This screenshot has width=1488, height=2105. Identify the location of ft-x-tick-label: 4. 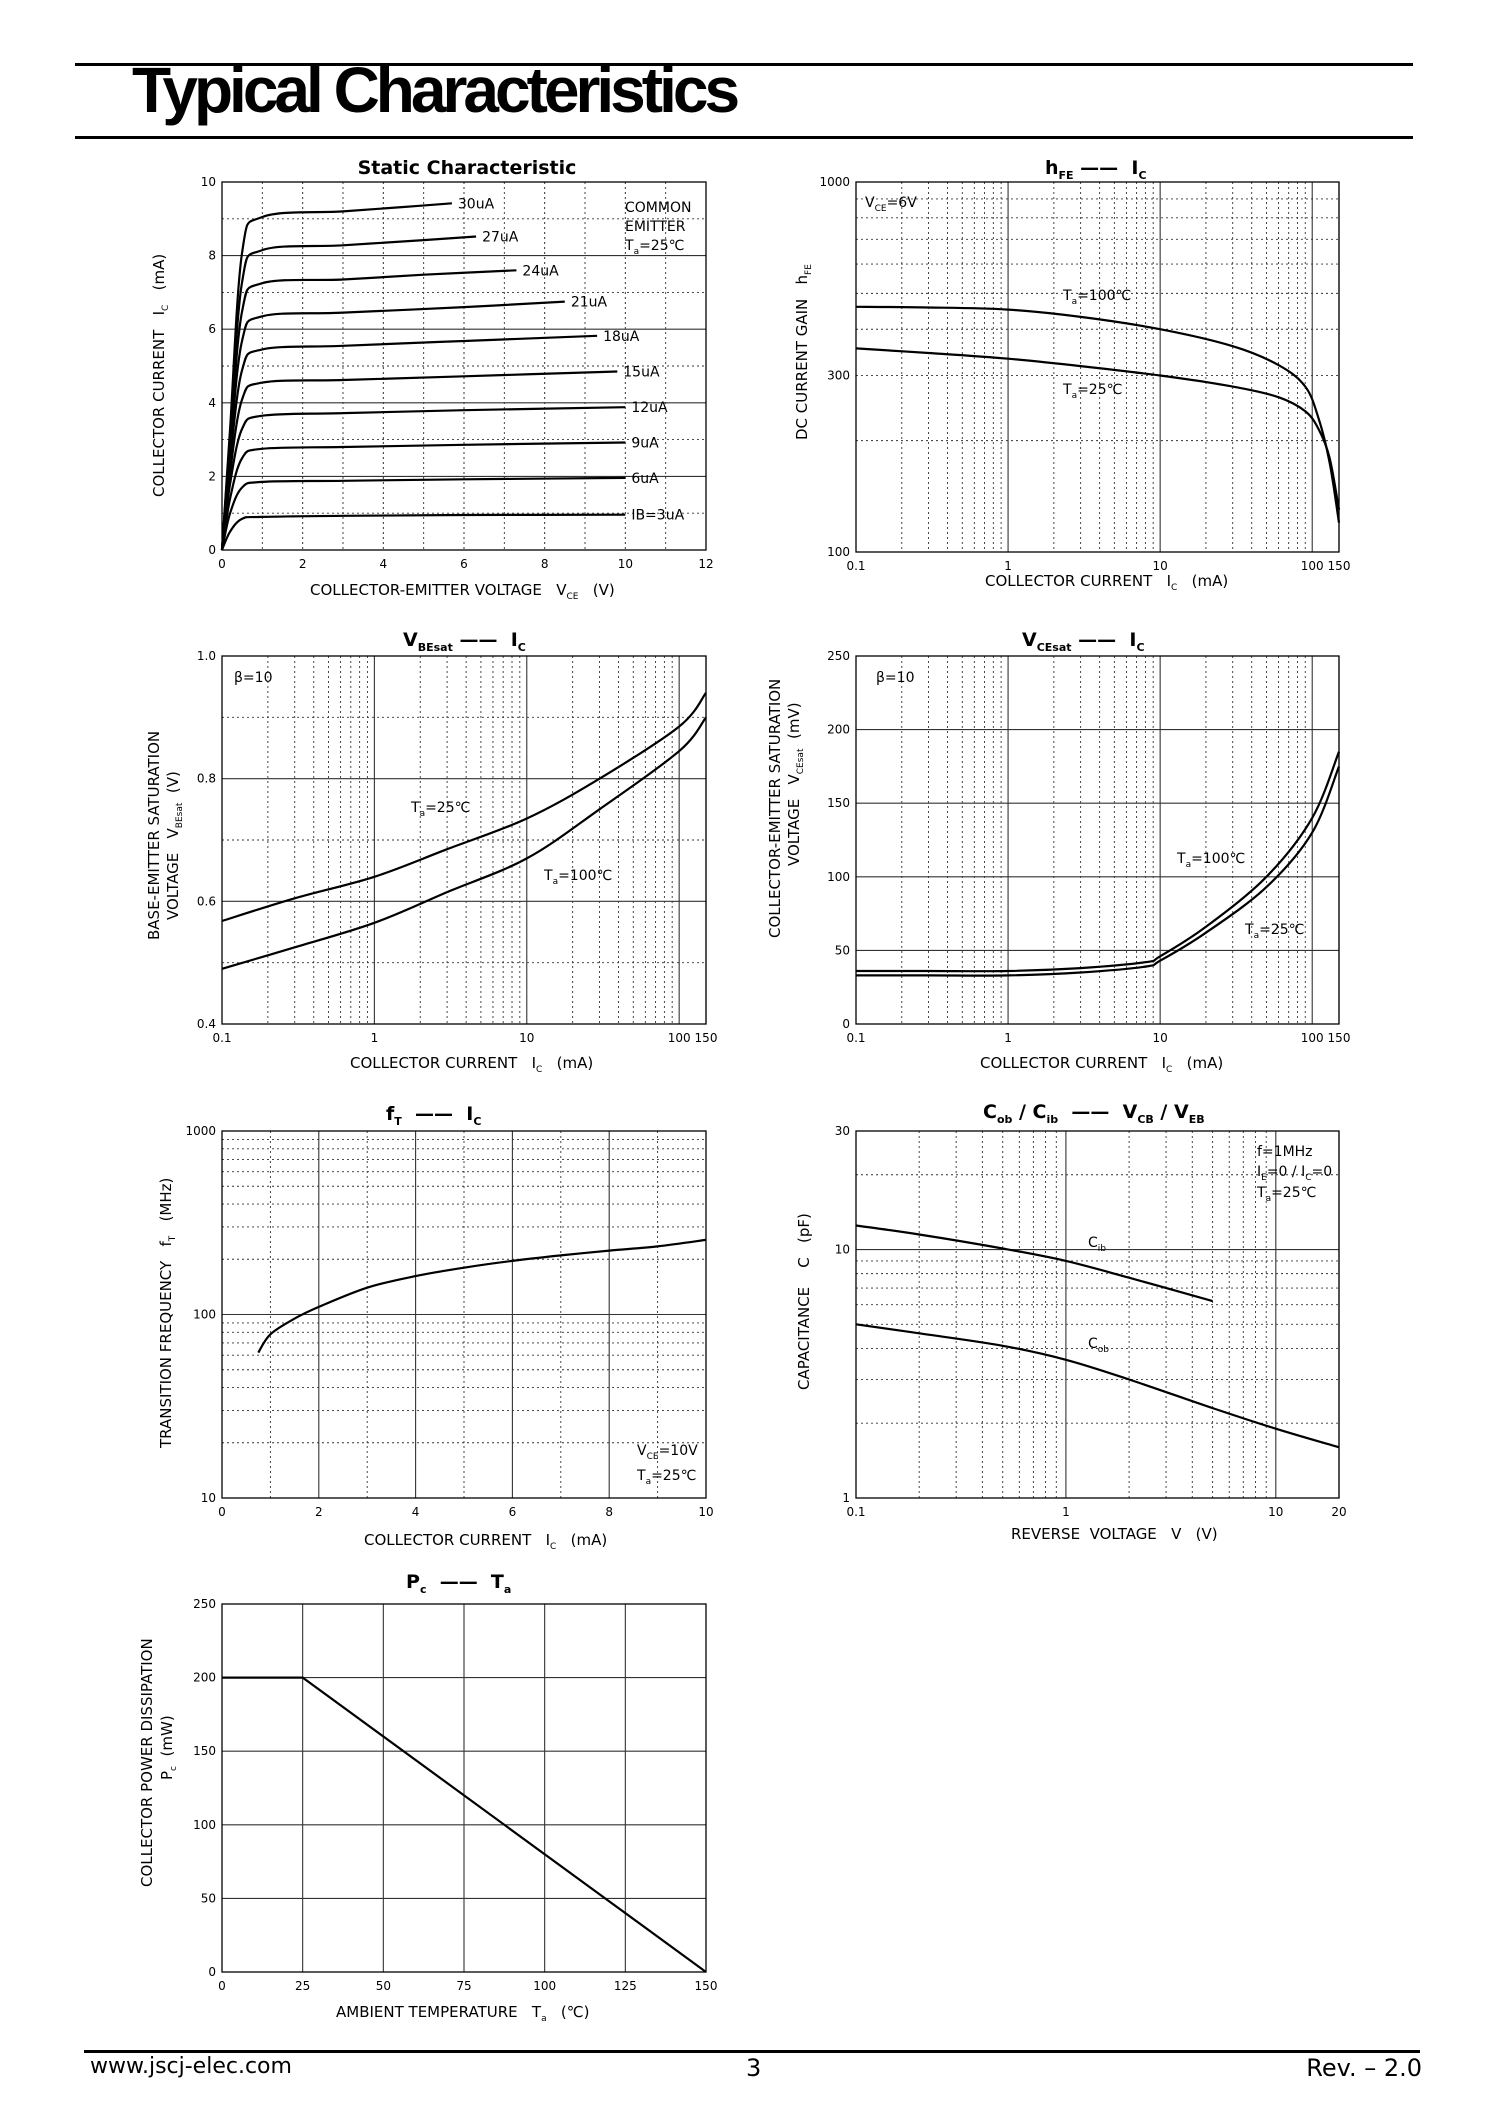
(416, 1512).